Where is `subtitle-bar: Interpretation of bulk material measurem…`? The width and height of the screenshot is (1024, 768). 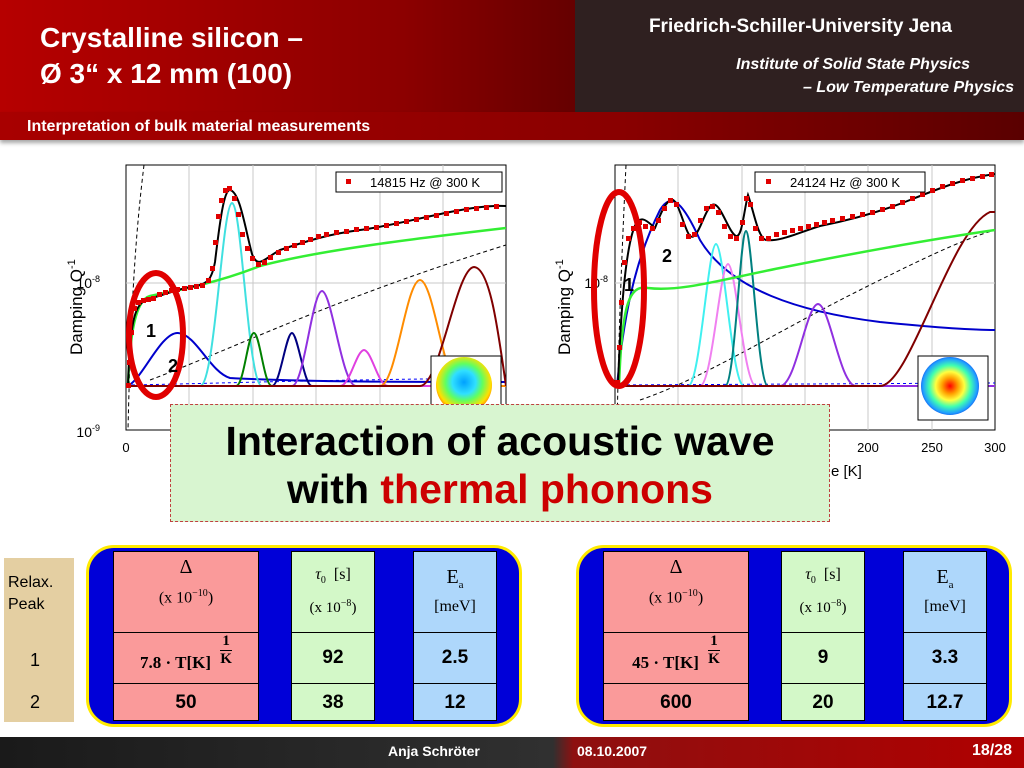
subtitle-bar: Interpretation of bulk material measurem… is located at coordinates (512, 126).